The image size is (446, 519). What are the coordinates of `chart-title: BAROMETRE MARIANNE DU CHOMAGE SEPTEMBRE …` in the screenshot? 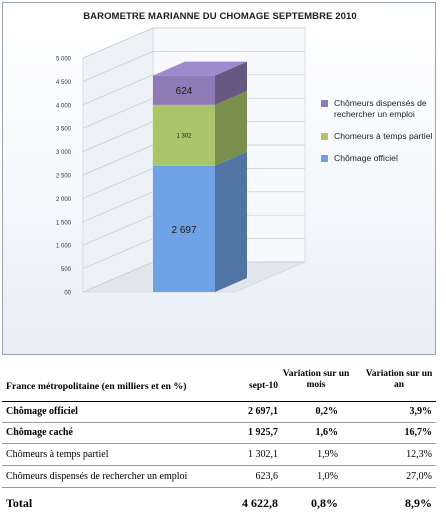 It's located at (220, 16).